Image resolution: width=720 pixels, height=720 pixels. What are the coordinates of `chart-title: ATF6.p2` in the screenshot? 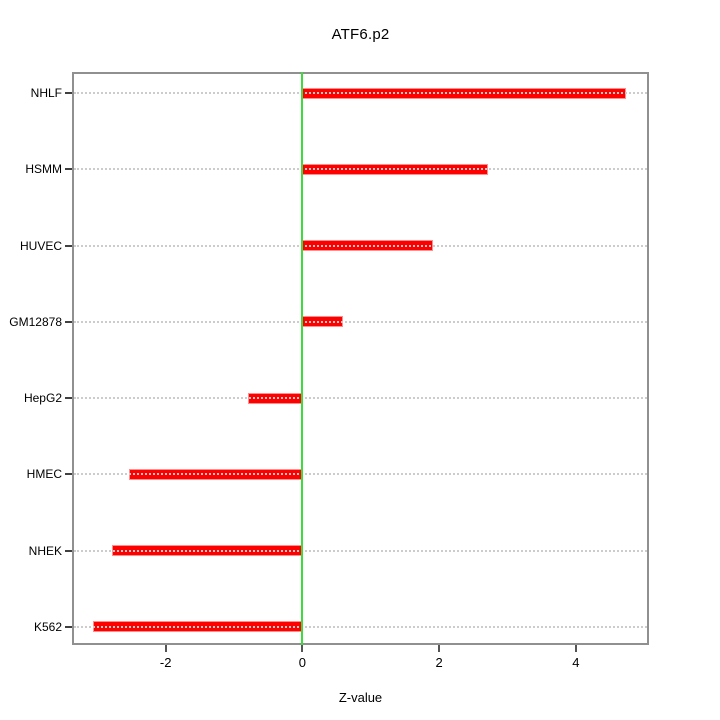 It's located at (360, 34).